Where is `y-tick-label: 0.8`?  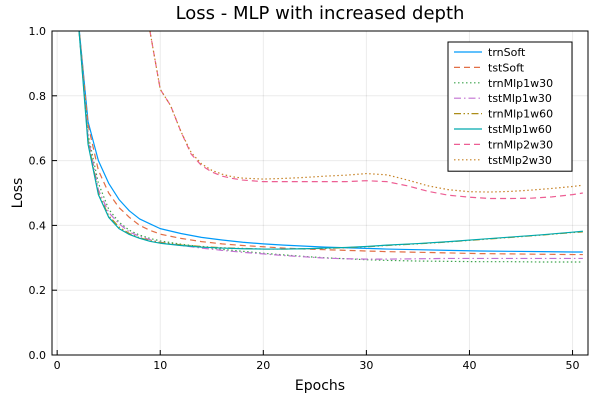 y-tick-label: 0.8 is located at coordinates (38, 96).